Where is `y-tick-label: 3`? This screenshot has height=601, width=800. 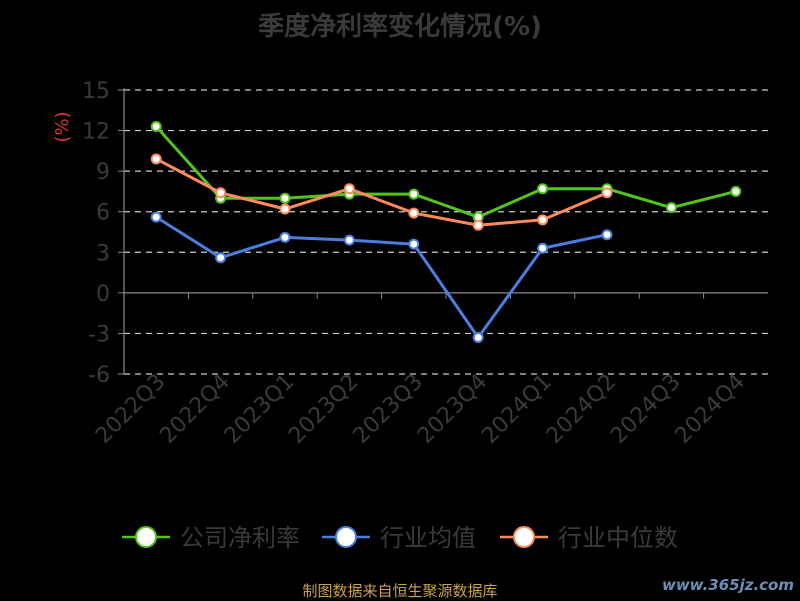
y-tick-label: 3 is located at coordinates (103, 253).